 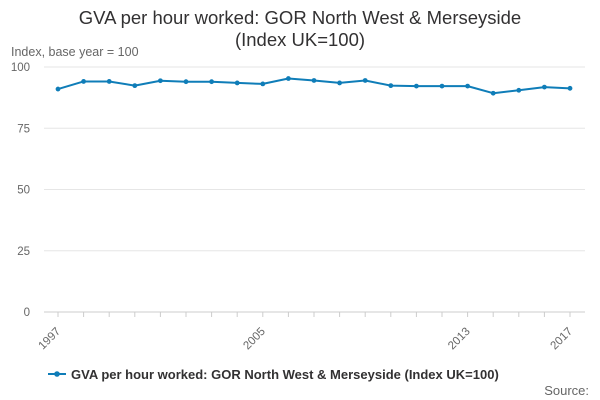 I want to click on x-axis: 1997 2005 2013 2017, so click(x=311, y=332).